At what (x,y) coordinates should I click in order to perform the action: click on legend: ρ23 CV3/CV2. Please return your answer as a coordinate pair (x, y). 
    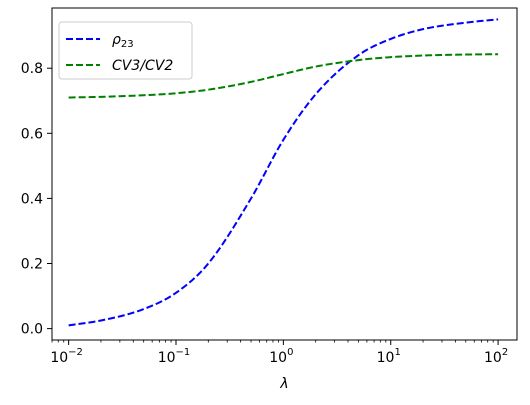
    Looking at the image, I should click on (125, 50).